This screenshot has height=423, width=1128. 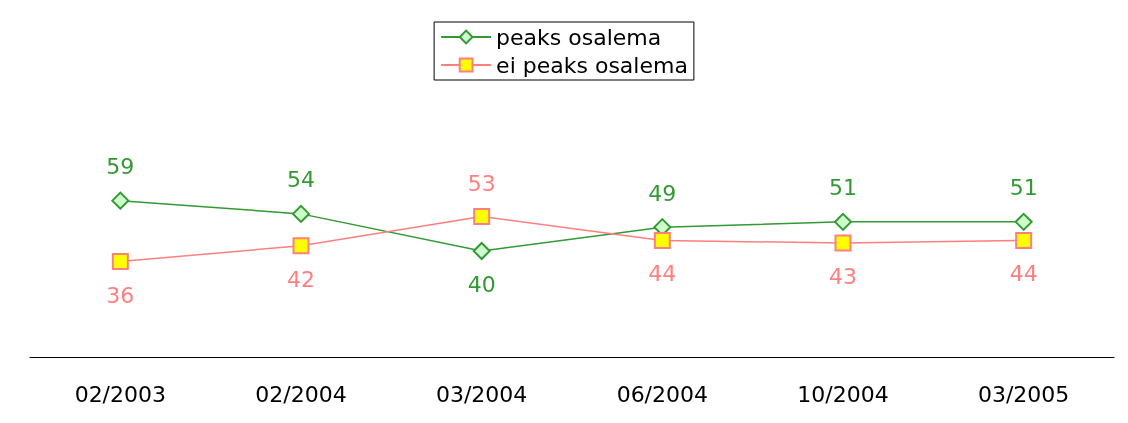 I want to click on data-label: 54, so click(x=301, y=180).